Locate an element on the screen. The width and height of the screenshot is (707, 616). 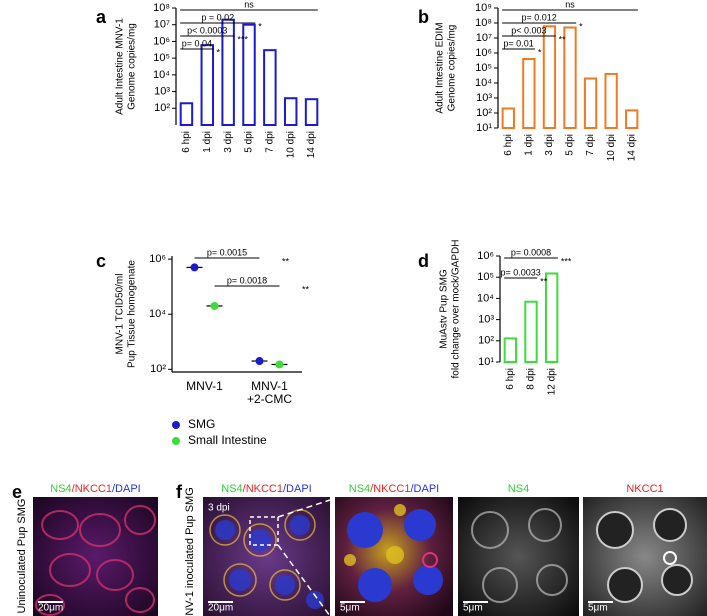
y-tick-label: 10¹ is located at coordinates (484, 128).